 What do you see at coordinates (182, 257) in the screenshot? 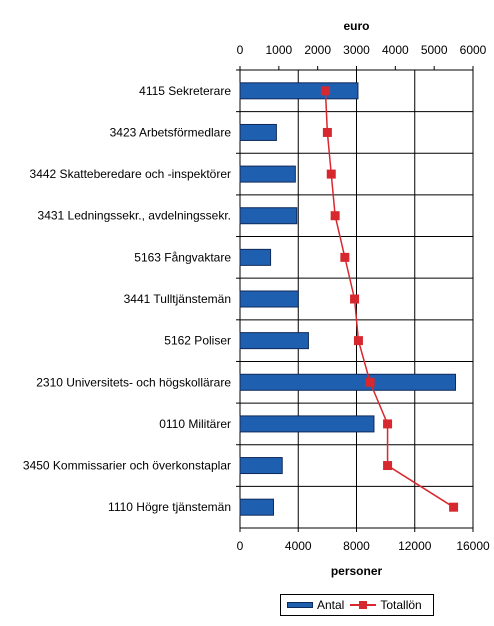
I see `category-label: 5163 Fångvaktare` at bounding box center [182, 257].